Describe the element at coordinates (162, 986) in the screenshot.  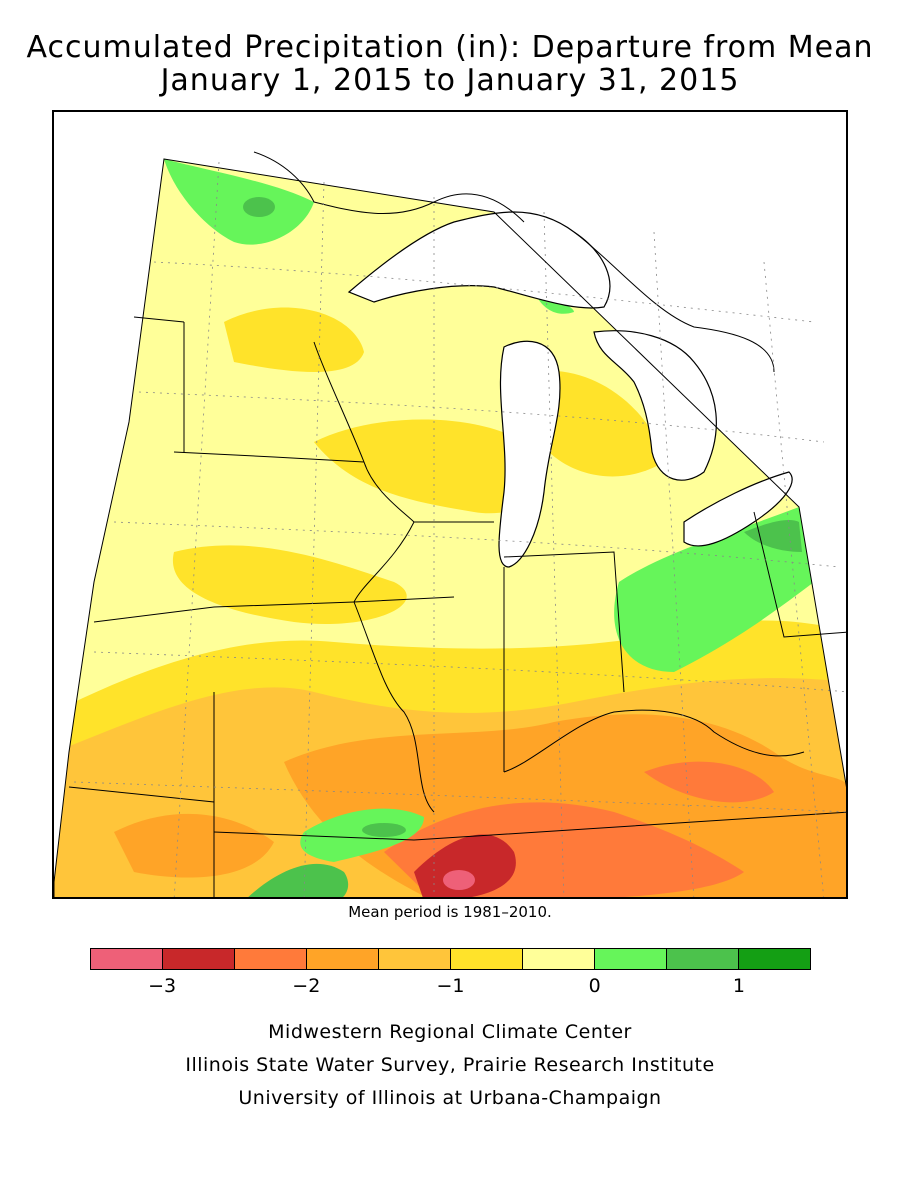
I see `legend-tick-label: −3` at that location.